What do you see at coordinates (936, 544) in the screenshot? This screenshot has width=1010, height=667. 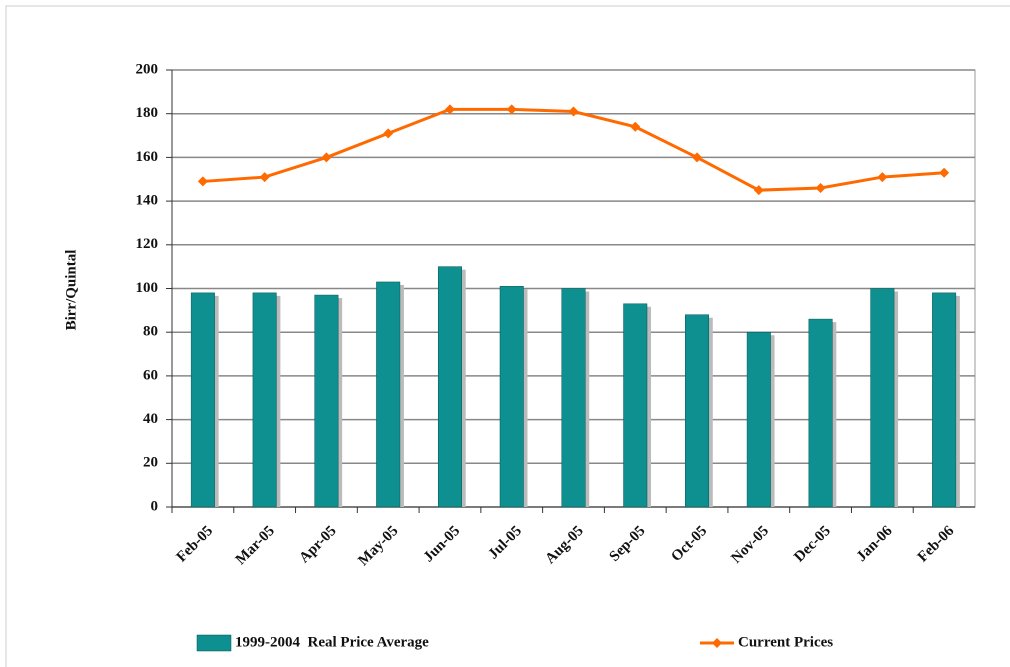 I see `x-tick-label: Feb-06` at bounding box center [936, 544].